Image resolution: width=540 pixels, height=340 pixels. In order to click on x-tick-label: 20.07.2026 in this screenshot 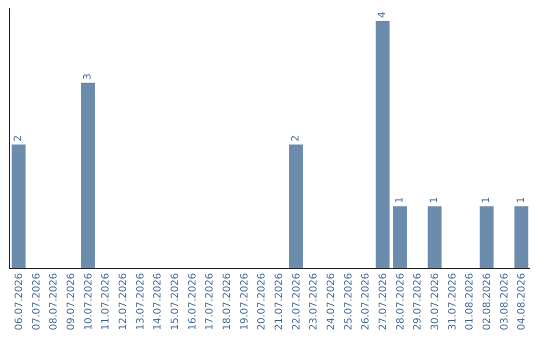, I will do `click(262, 301)`.